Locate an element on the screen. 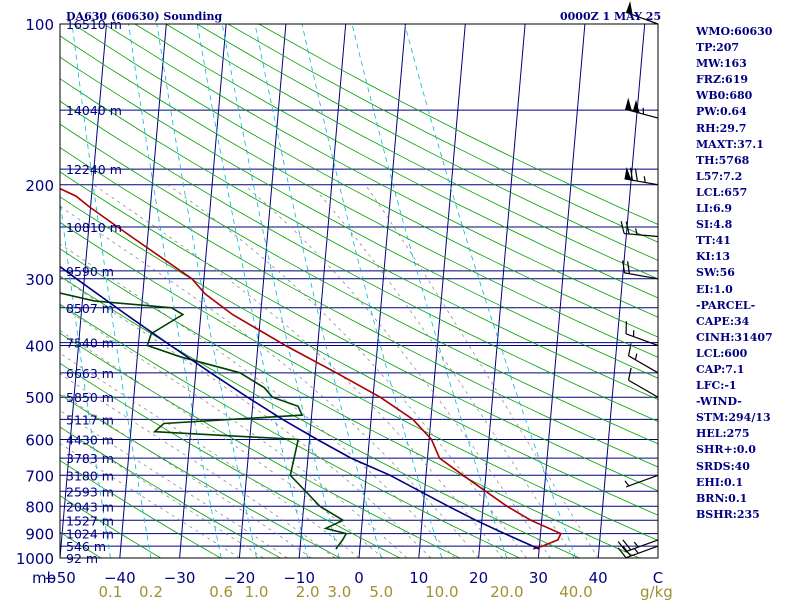 This screenshot has height=600, width=800. pressure-tick-label: 300 is located at coordinates (39, 280).